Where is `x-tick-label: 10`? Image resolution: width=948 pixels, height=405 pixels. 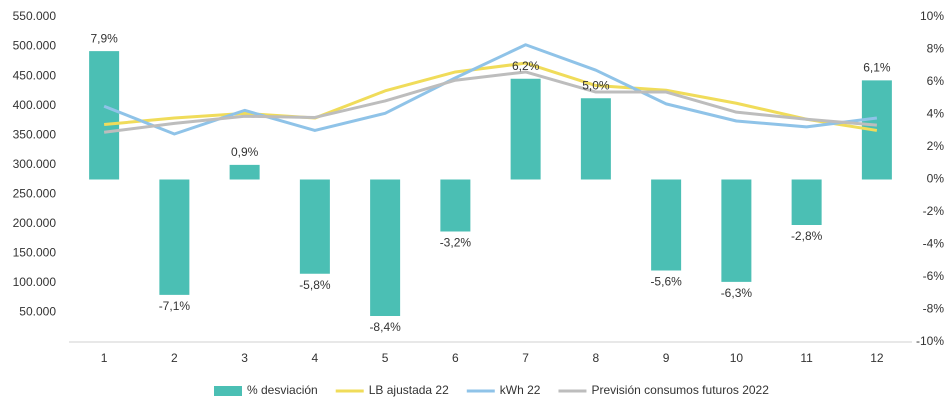
x-tick-label: 10 is located at coordinates (737, 358).